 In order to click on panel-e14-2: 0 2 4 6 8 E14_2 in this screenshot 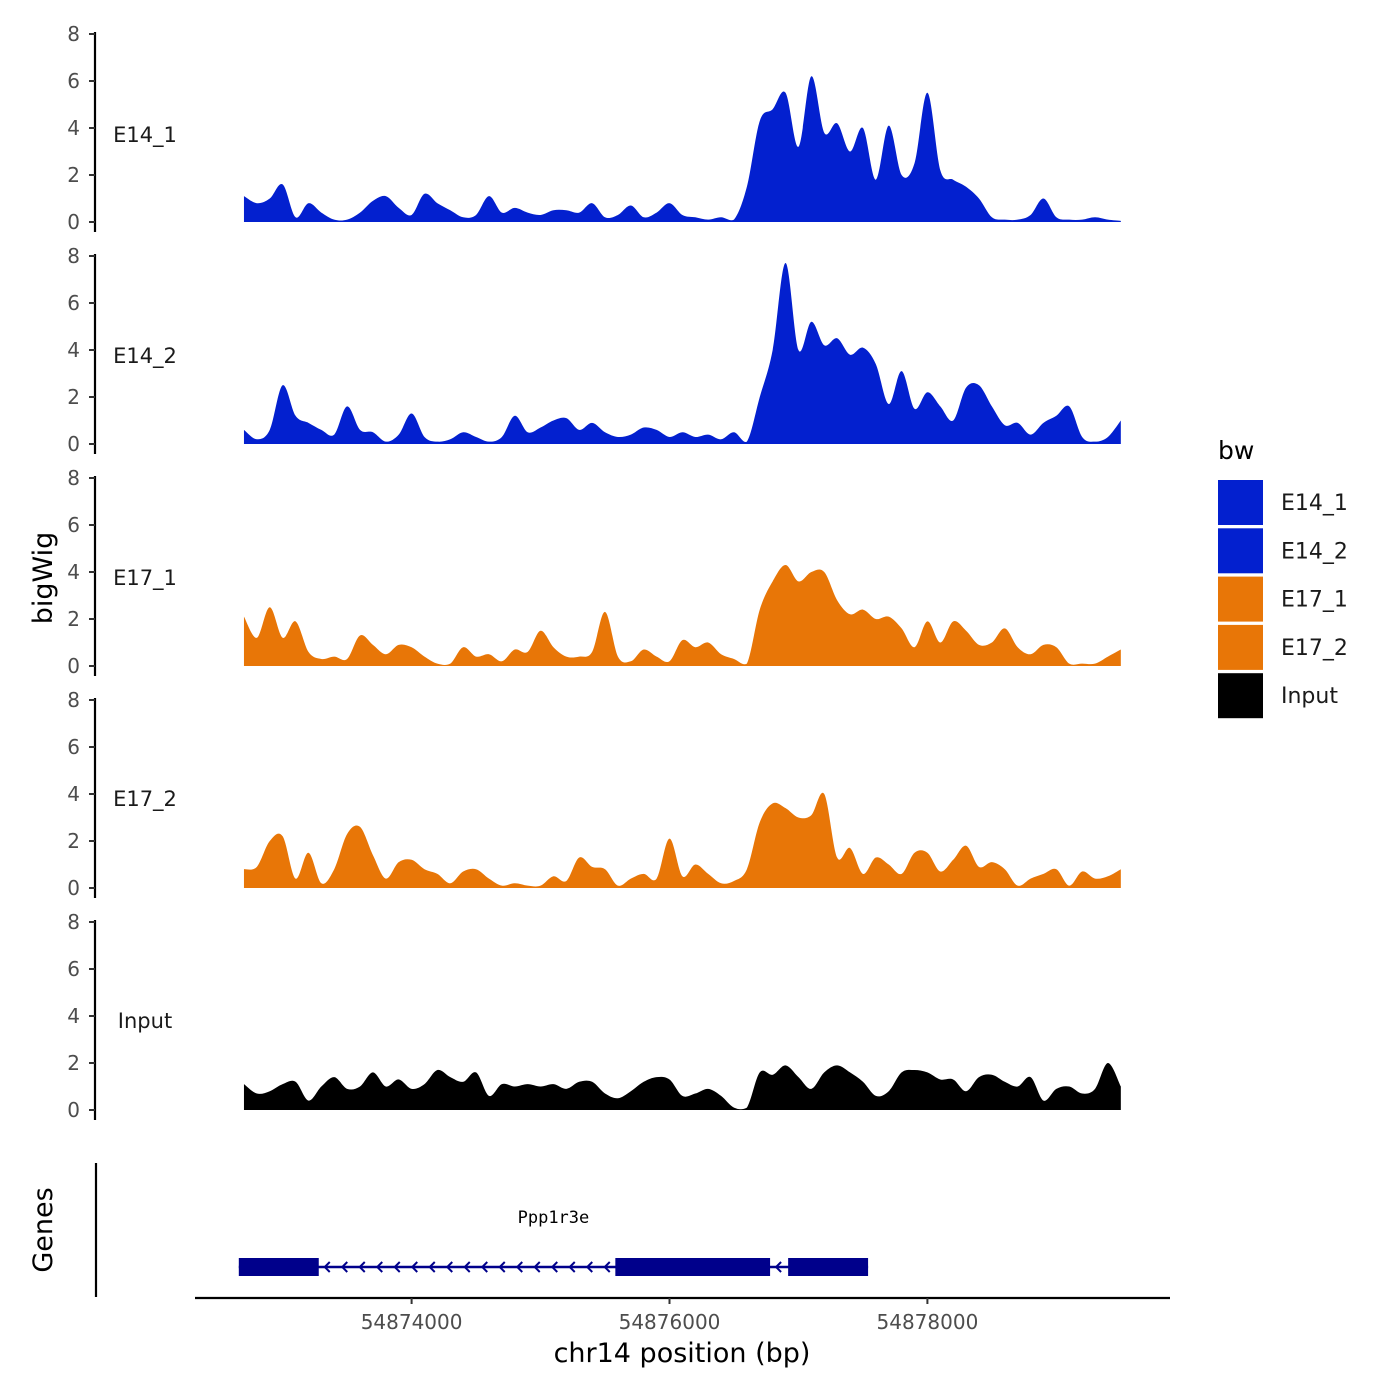, I will do `click(594, 350)`.